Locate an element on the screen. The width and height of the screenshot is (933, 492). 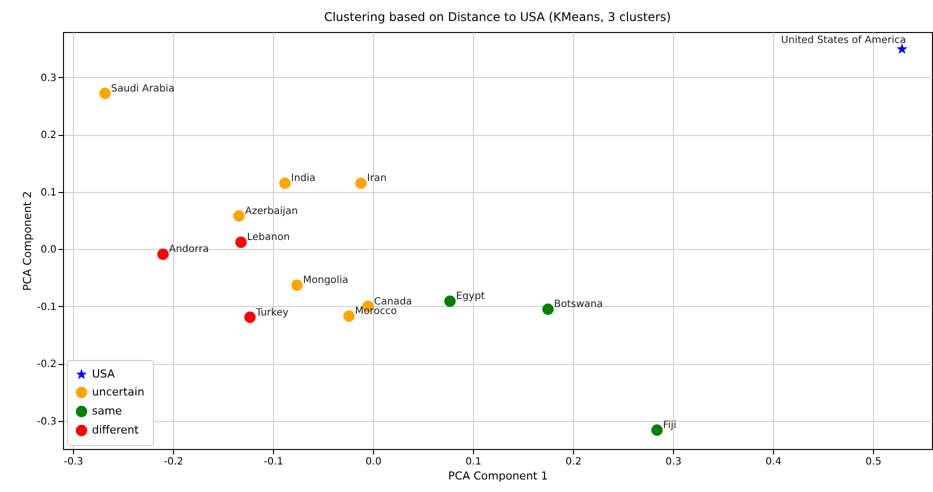
y-tick-label: -0.2 is located at coordinates (46, 364).